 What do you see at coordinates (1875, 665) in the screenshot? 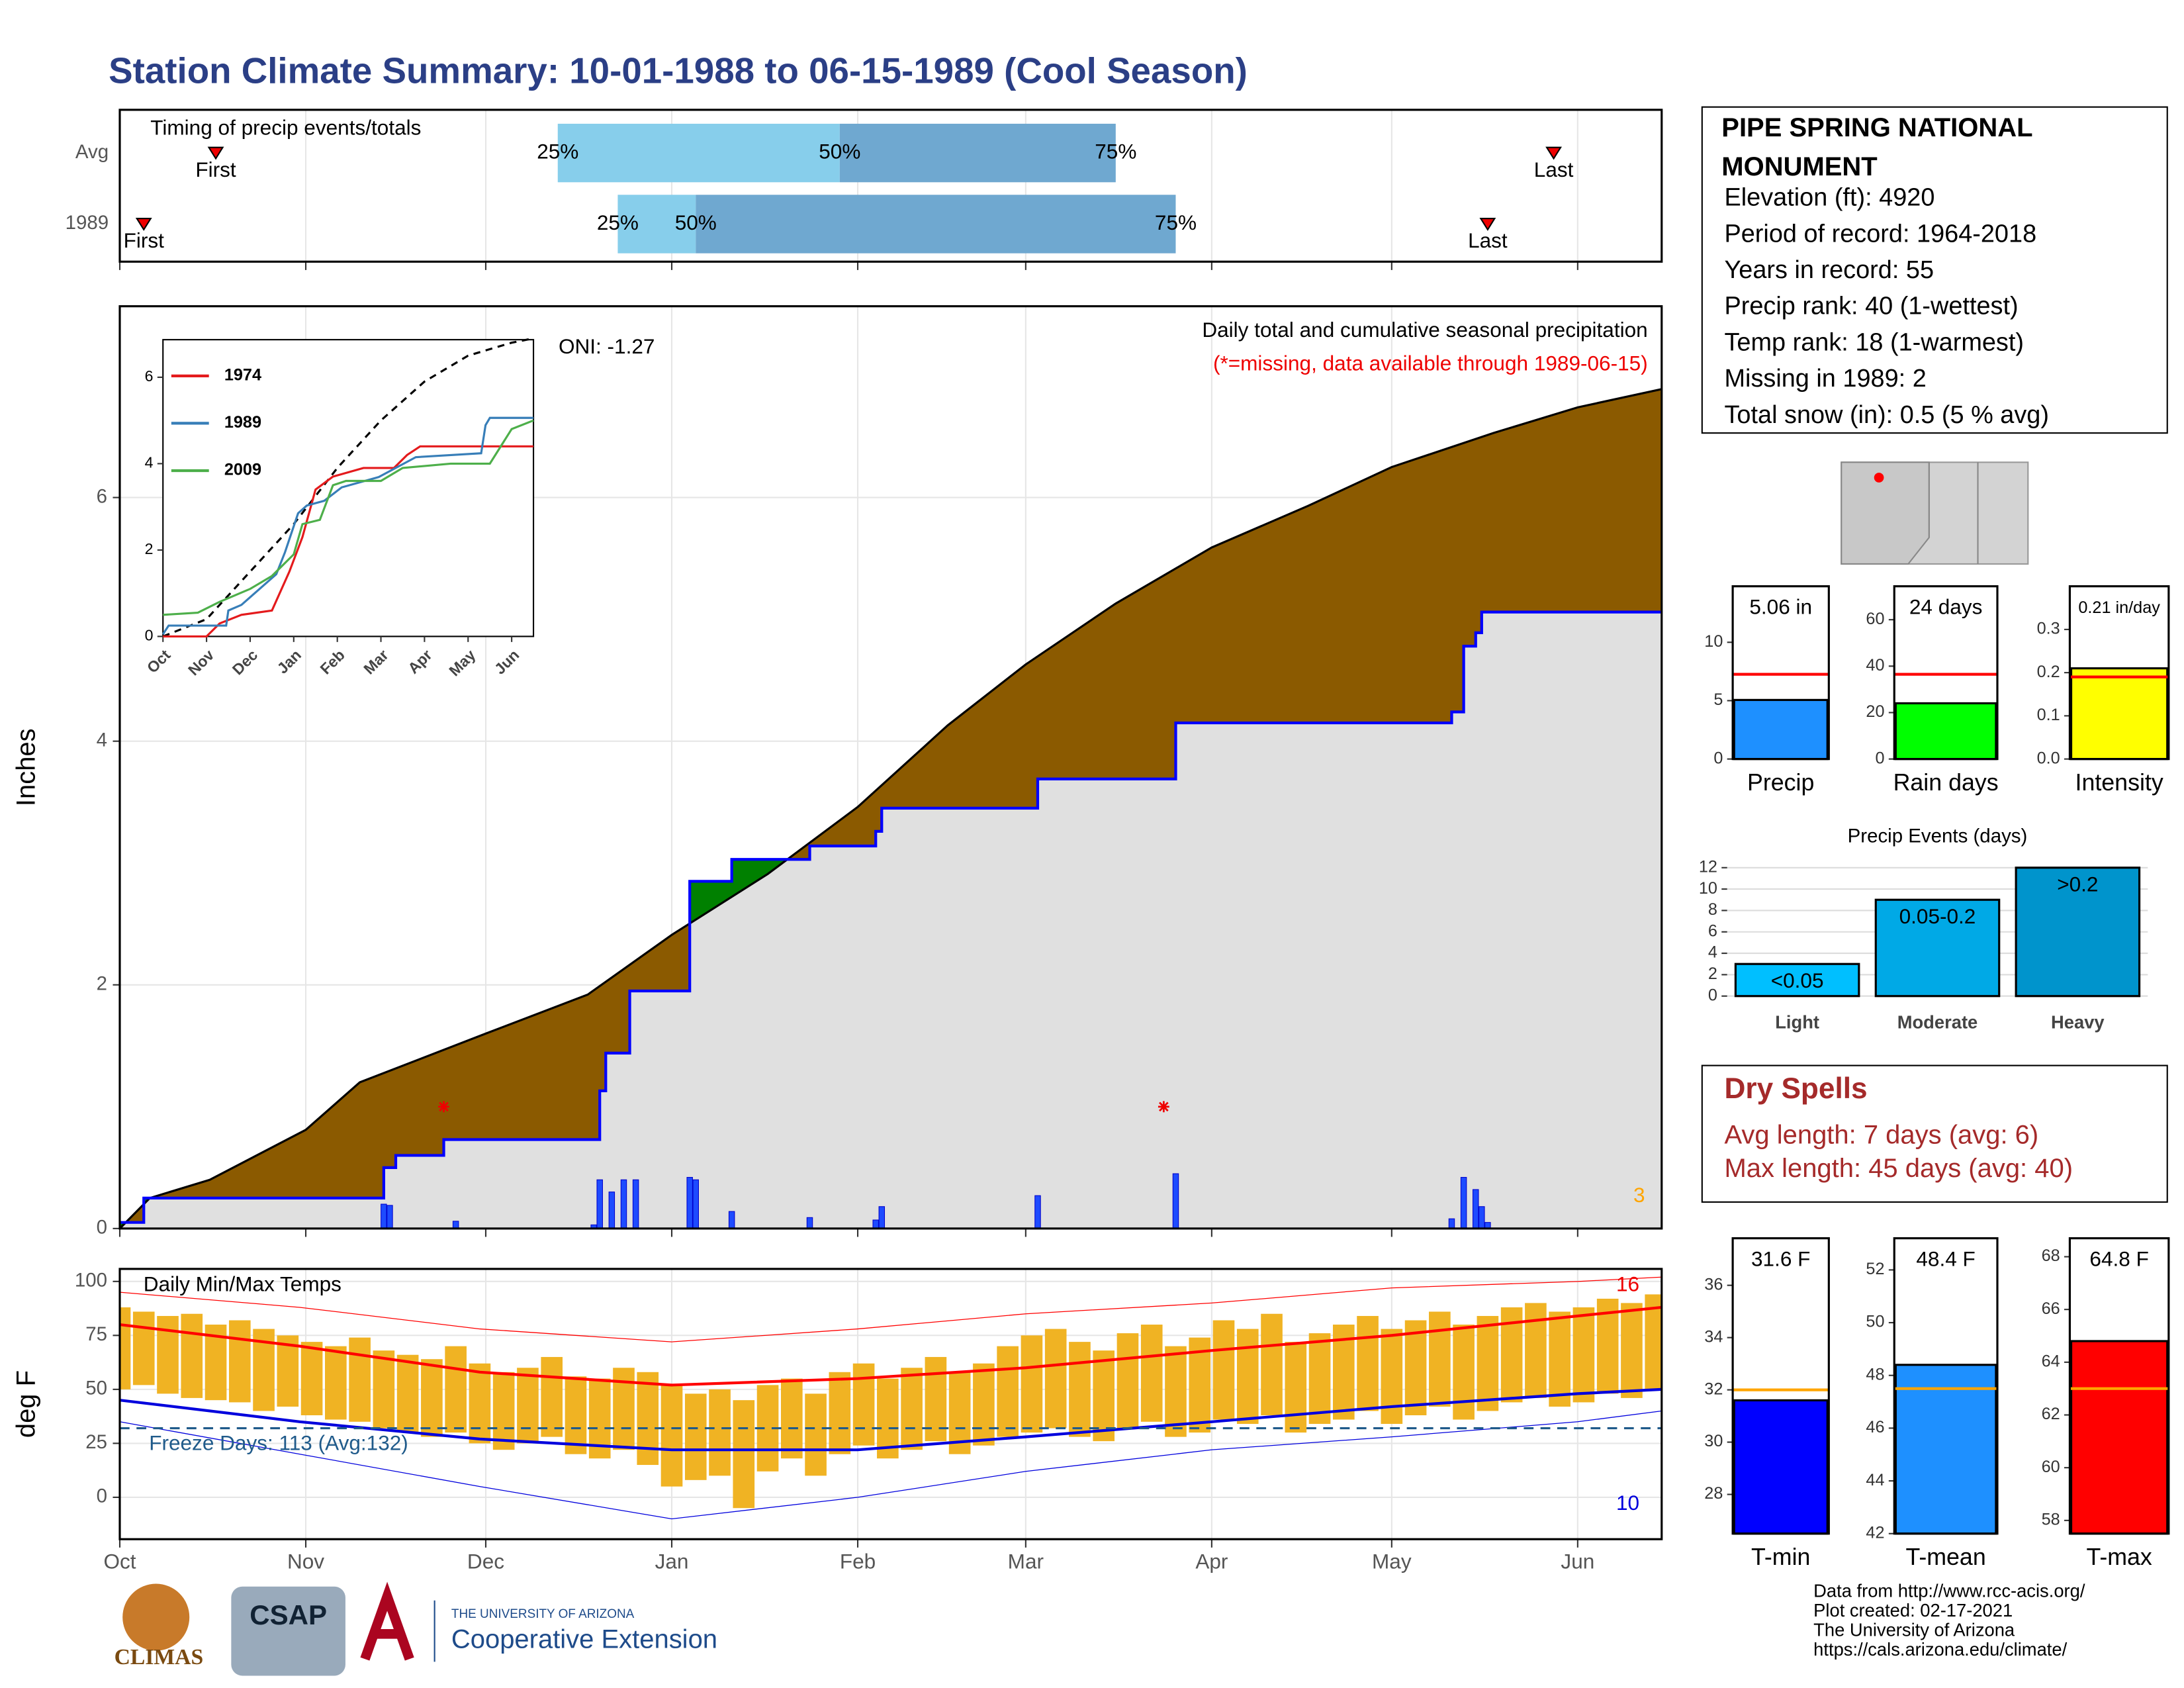
I see `y-tick-label: 40` at bounding box center [1875, 665].